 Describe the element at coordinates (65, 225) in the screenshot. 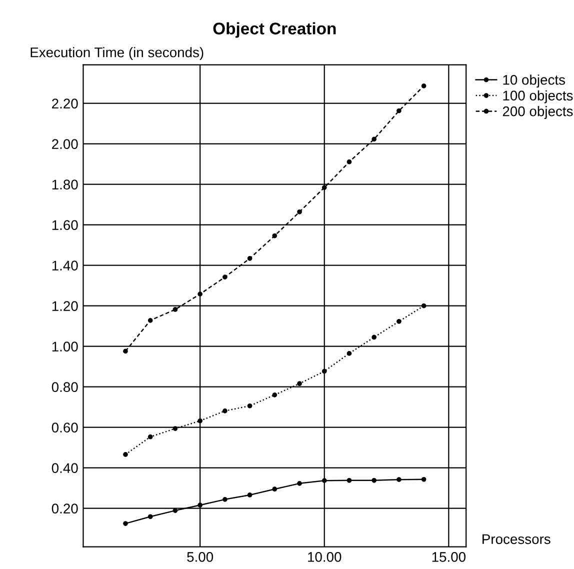

I see `y-tick-label: 1.60` at that location.